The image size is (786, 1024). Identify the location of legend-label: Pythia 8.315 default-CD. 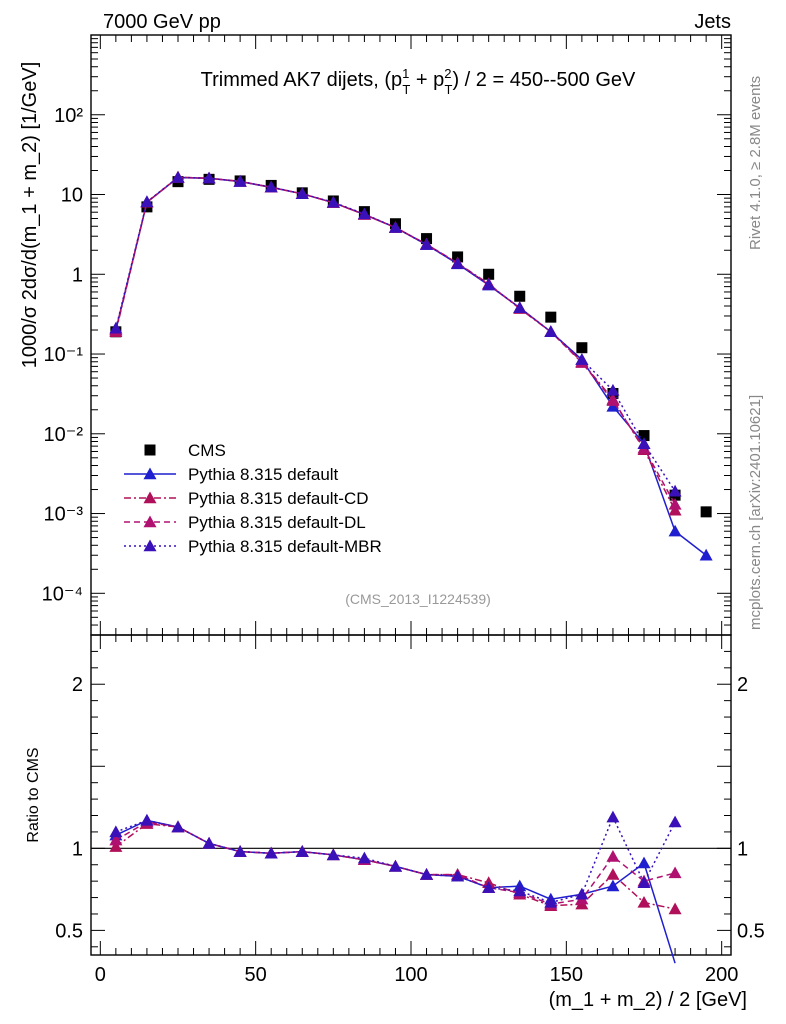
(278, 498).